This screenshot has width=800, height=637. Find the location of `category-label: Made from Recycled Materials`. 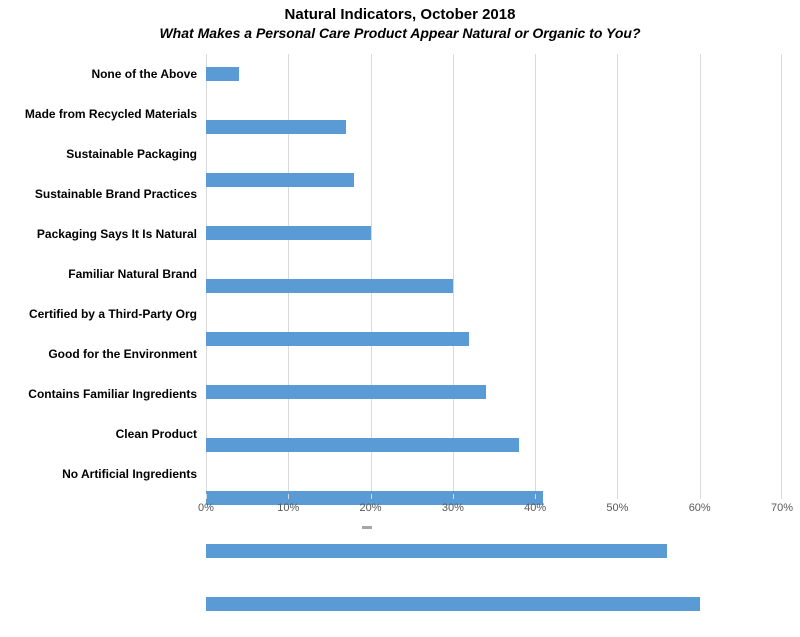

category-label: Made from Recycled Materials is located at coordinates (110, 114).